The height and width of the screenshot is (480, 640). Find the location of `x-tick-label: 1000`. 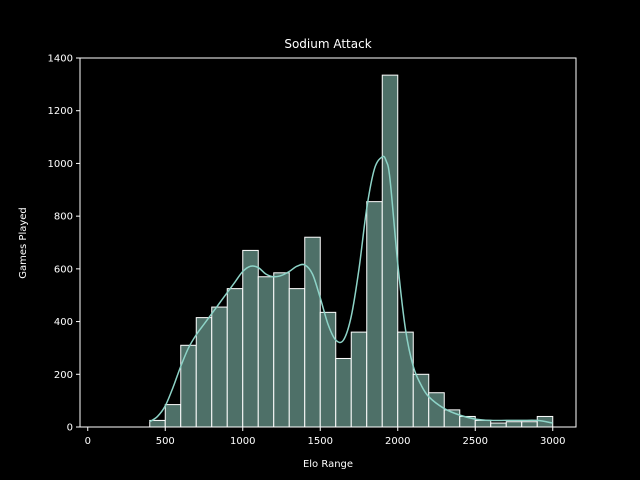

x-tick-label: 1000 is located at coordinates (242, 441).